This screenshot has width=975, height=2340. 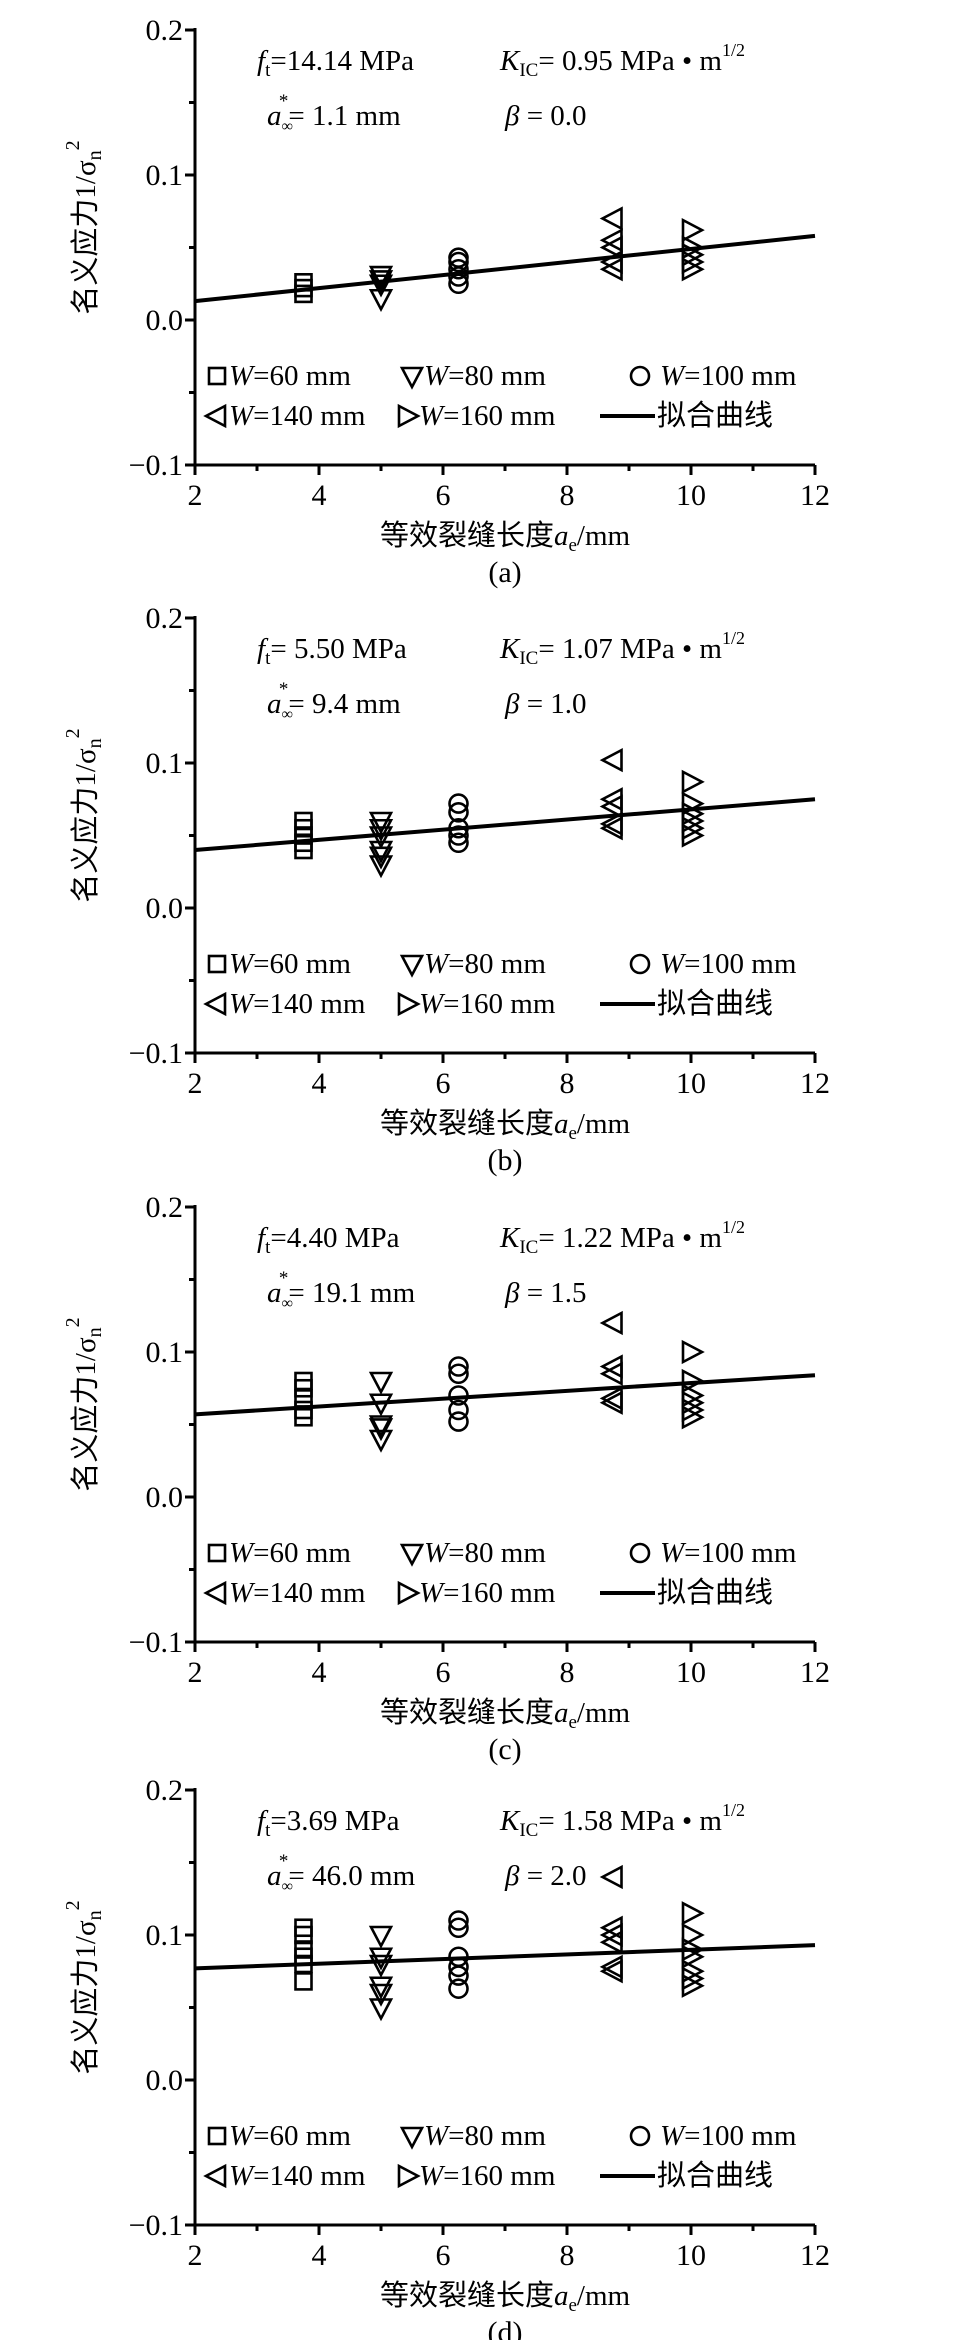 I want to click on tspan: = 9.4 mm, so click(x=344, y=704).